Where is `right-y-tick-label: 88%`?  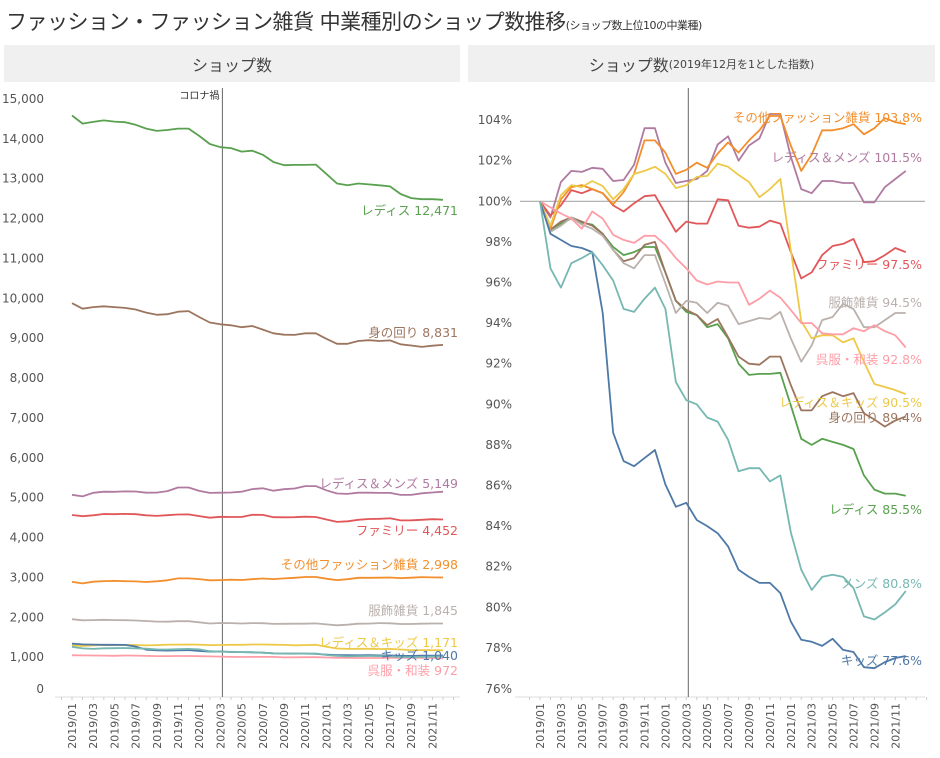 right-y-tick-label: 88% is located at coordinates (498, 445).